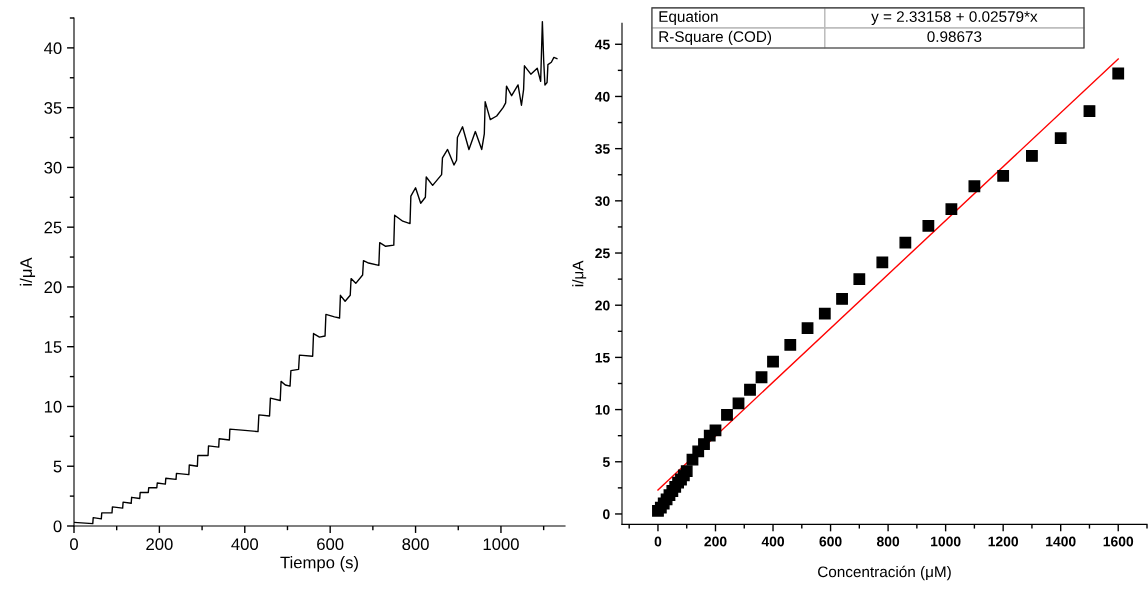 The height and width of the screenshot is (592, 1148). I want to click on x-tick-label: 1600, so click(1118, 541).